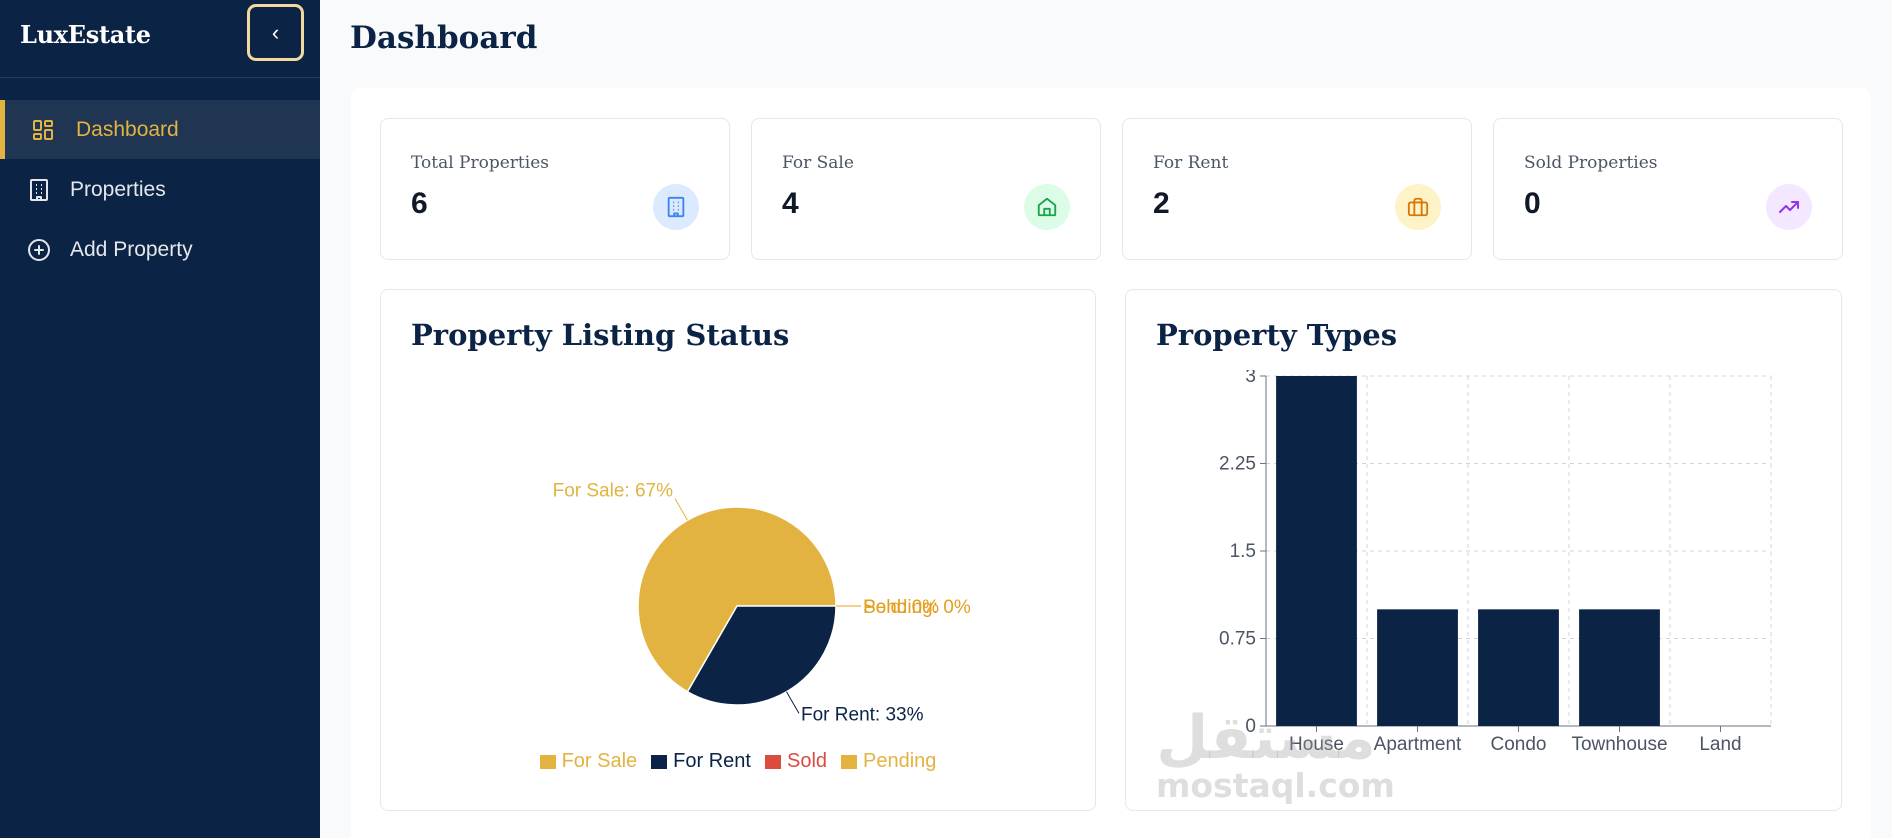 The width and height of the screenshot is (1892, 838). Describe the element at coordinates (737, 599) in the screenshot. I see `pie-slice` at that location.